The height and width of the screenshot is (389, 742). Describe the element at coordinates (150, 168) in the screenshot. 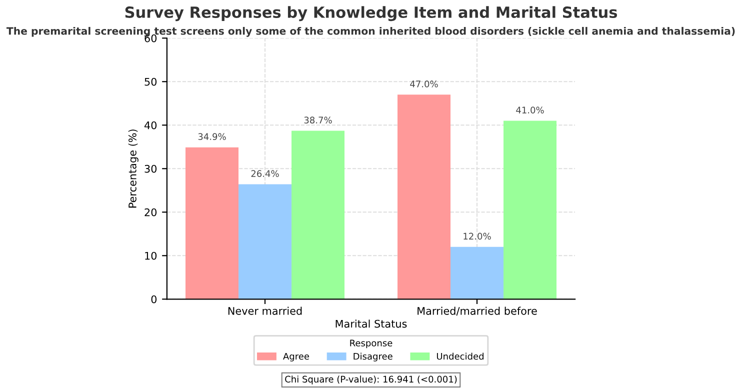

I see `y-tick-label: 30` at that location.